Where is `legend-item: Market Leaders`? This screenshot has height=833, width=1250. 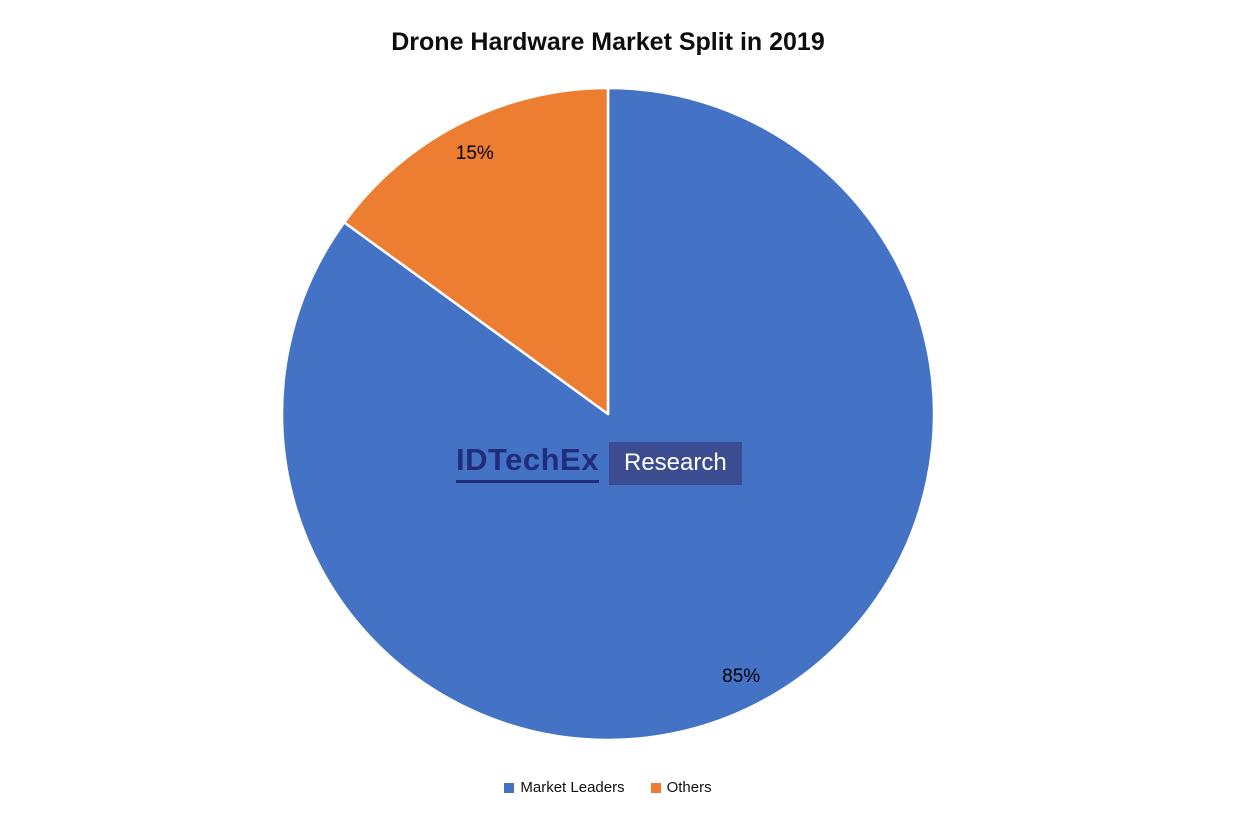 legend-item: Market Leaders is located at coordinates (564, 787).